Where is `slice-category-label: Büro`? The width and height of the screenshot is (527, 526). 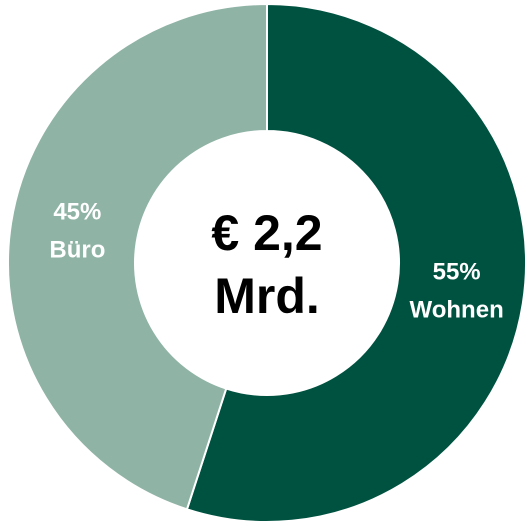
slice-category-label: Büro is located at coordinates (77, 249).